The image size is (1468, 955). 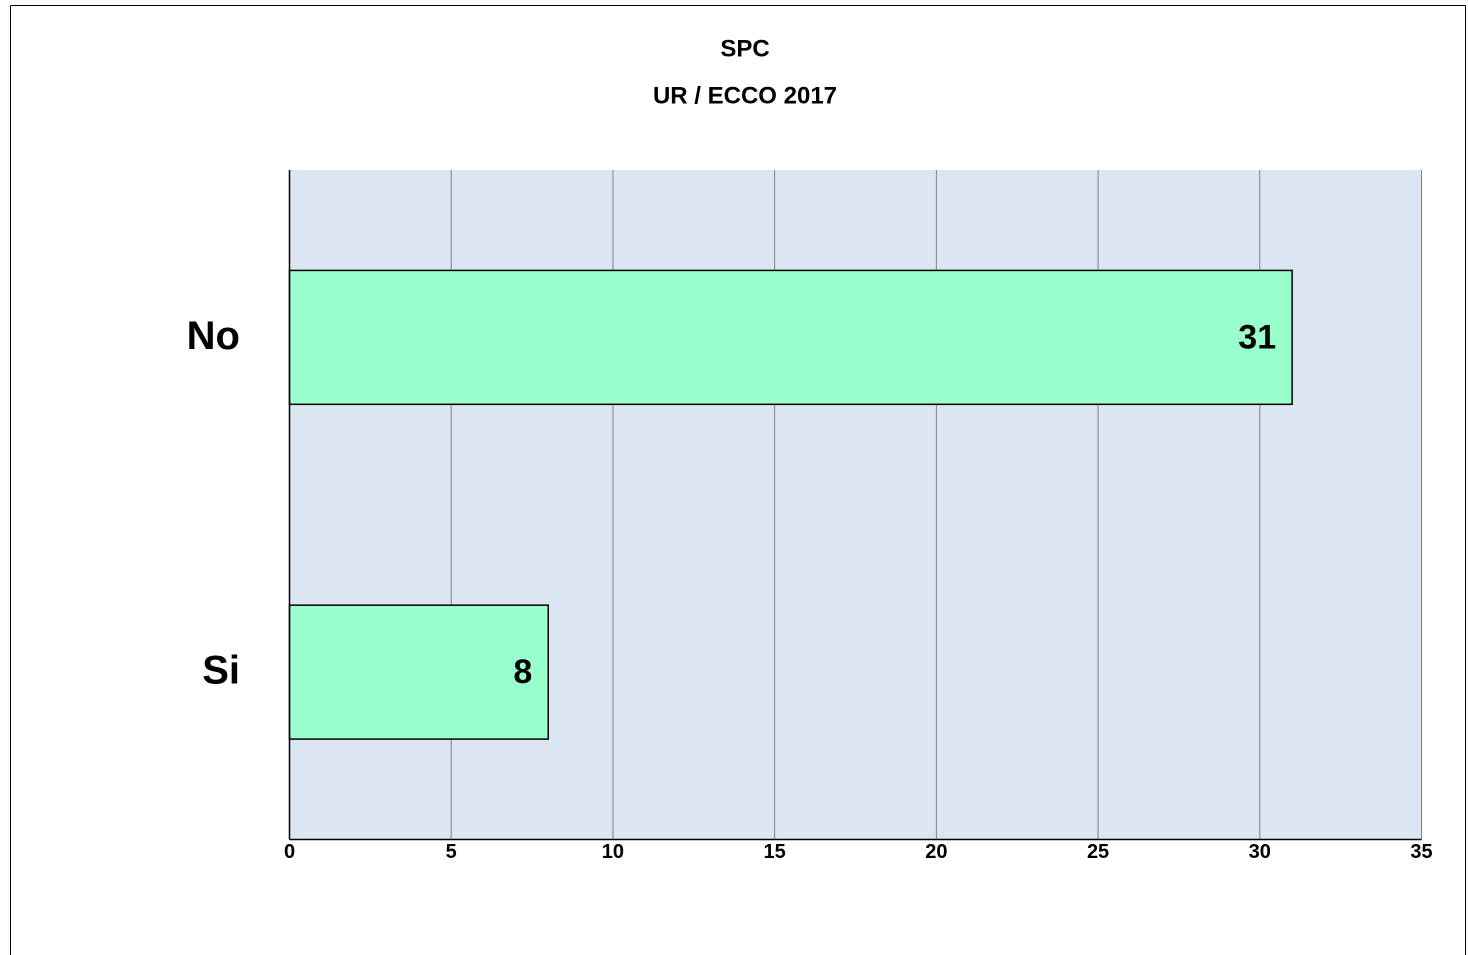 What do you see at coordinates (213, 336) in the screenshot?
I see `y-tick-label: No` at bounding box center [213, 336].